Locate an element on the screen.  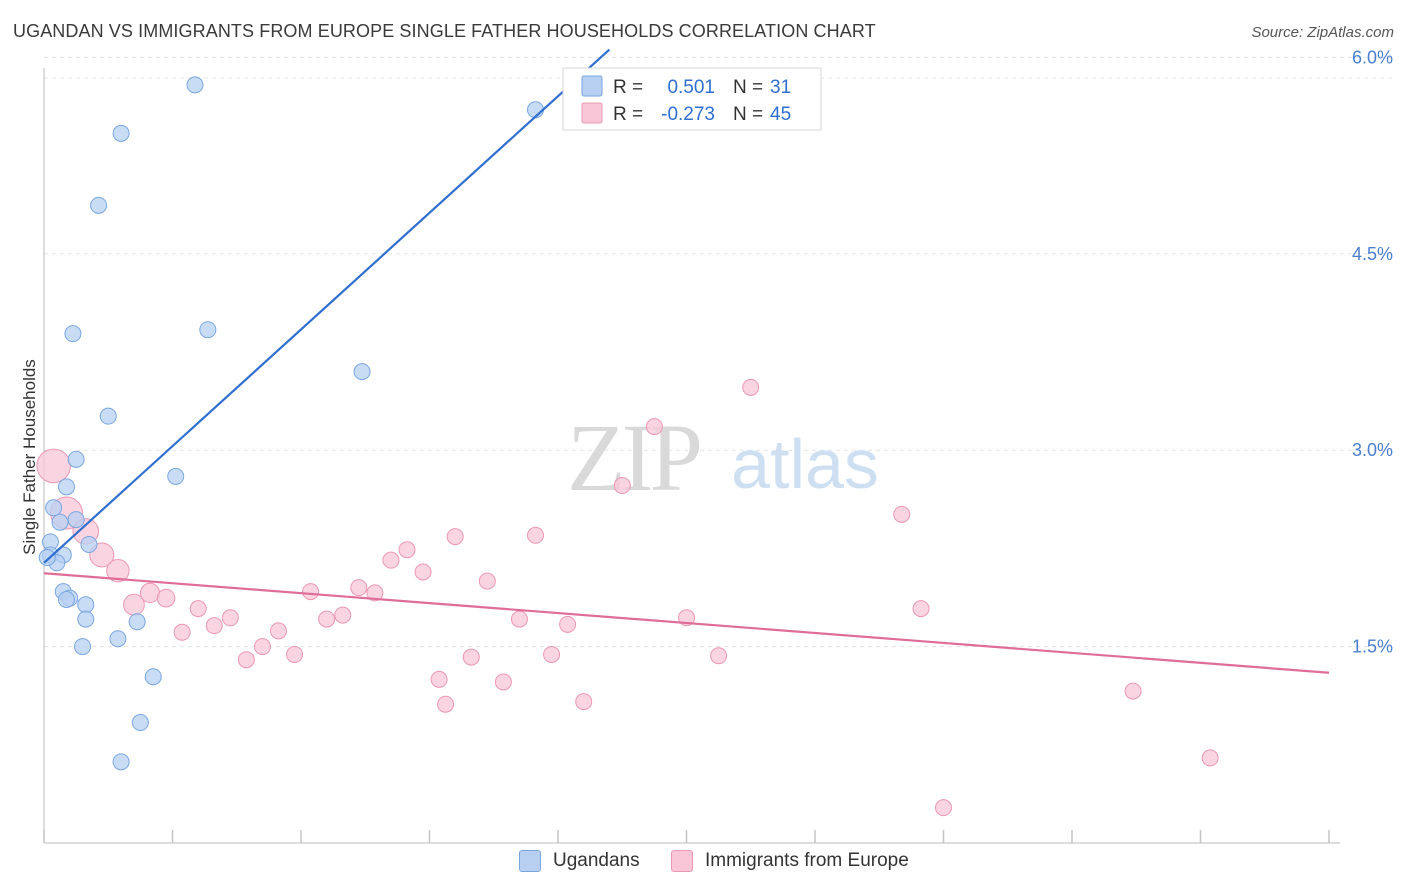
stats-r-label-blue: R = is located at coordinates (628, 87).